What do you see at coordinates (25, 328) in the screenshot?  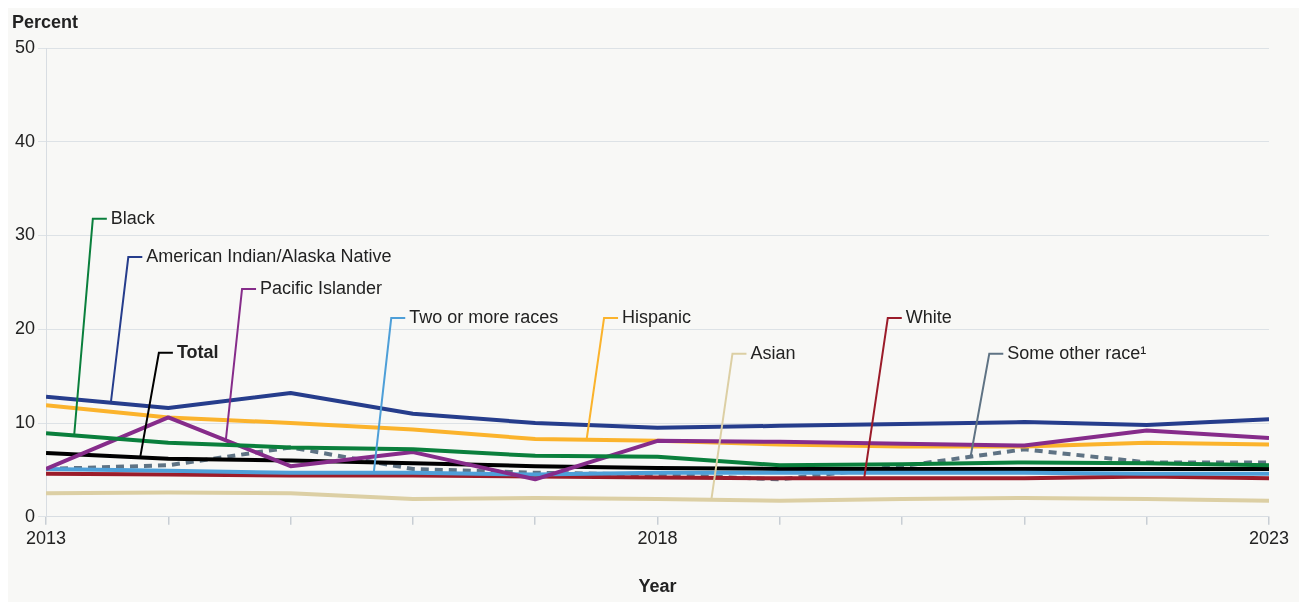 I see `y-tick-label: 20` at bounding box center [25, 328].